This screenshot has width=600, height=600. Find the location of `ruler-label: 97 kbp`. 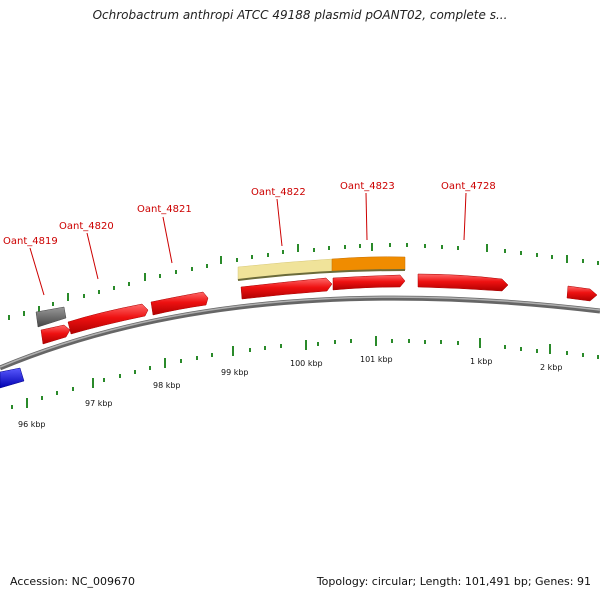

ruler-label: 97 kbp is located at coordinates (99, 403).